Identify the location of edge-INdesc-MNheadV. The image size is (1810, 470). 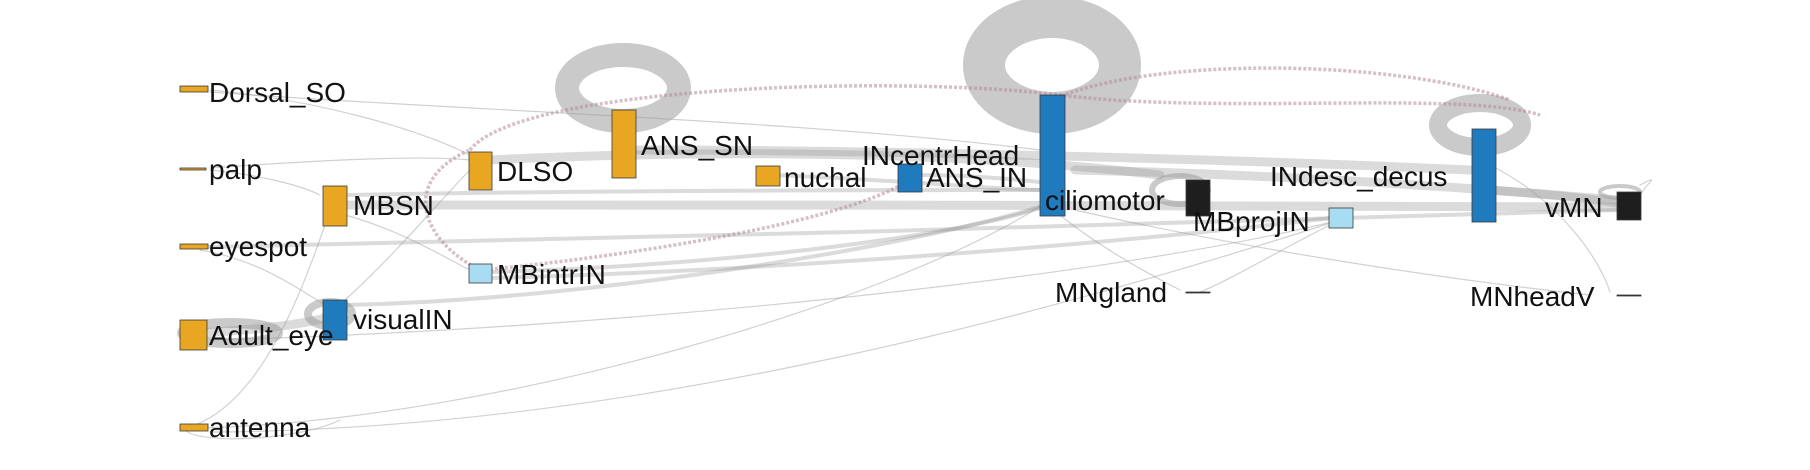
(1550, 228).